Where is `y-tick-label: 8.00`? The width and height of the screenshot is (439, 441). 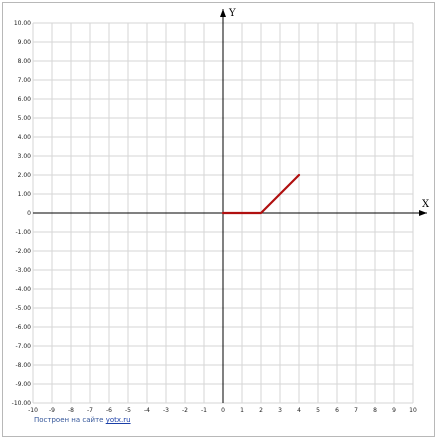
y-tick-label: 8.00 is located at coordinates (25, 61).